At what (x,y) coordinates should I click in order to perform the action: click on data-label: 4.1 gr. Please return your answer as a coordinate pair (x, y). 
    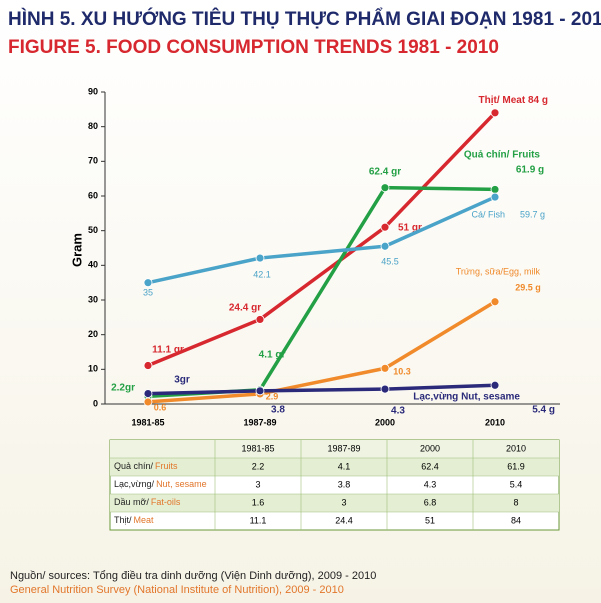
    Looking at the image, I should click on (272, 355).